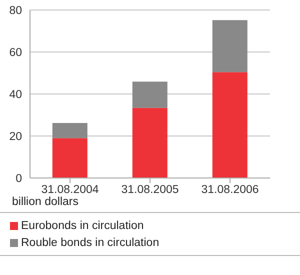  What do you see at coordinates (150, 190) in the screenshot?
I see `x-tick-label: 31.08.2005` at bounding box center [150, 190].